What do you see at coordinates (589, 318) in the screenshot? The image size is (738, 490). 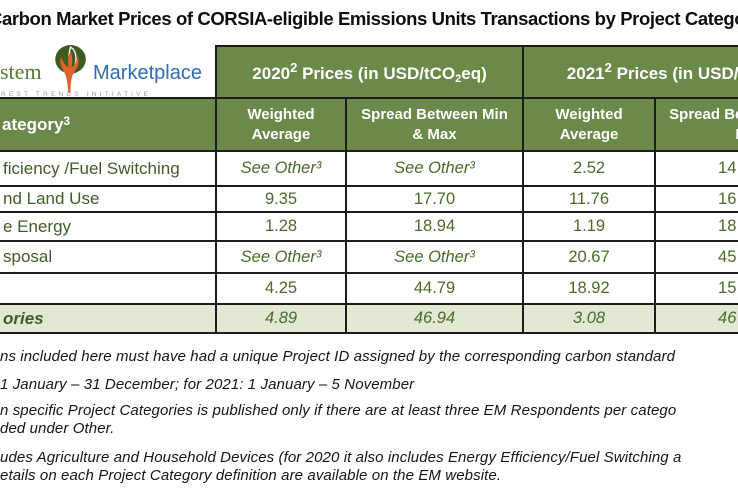 I see `value-2021-weighted-average: 3.08` at bounding box center [589, 318].